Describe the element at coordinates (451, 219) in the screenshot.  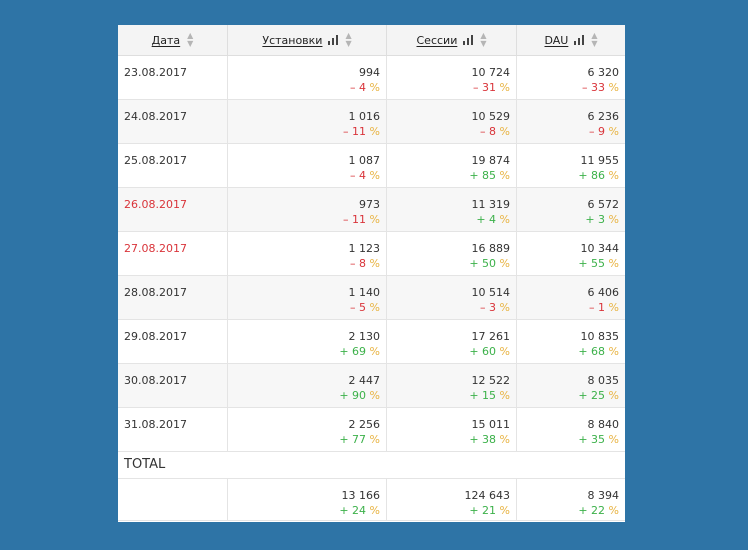
I see `cell-delta: + 4 %` at that location.